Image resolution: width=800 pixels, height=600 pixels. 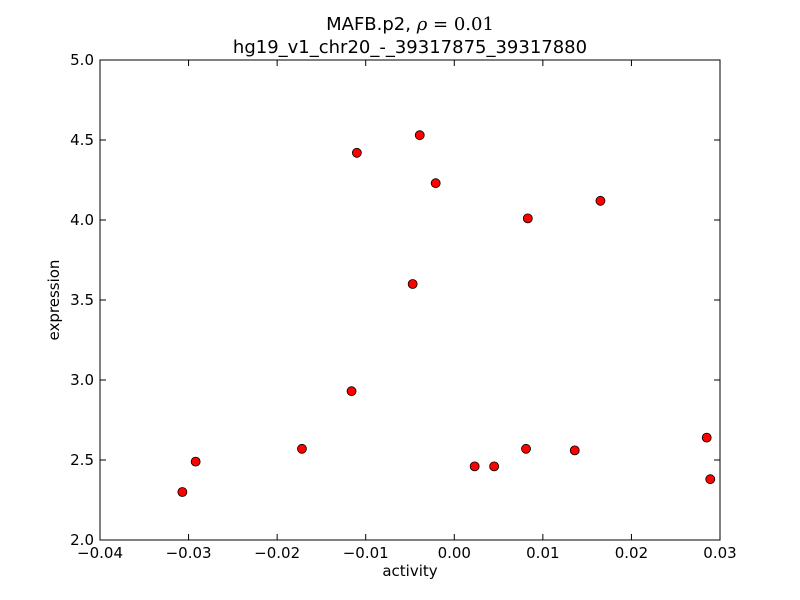 I want to click on title-rho-symbol: ρ, so click(x=422, y=24).